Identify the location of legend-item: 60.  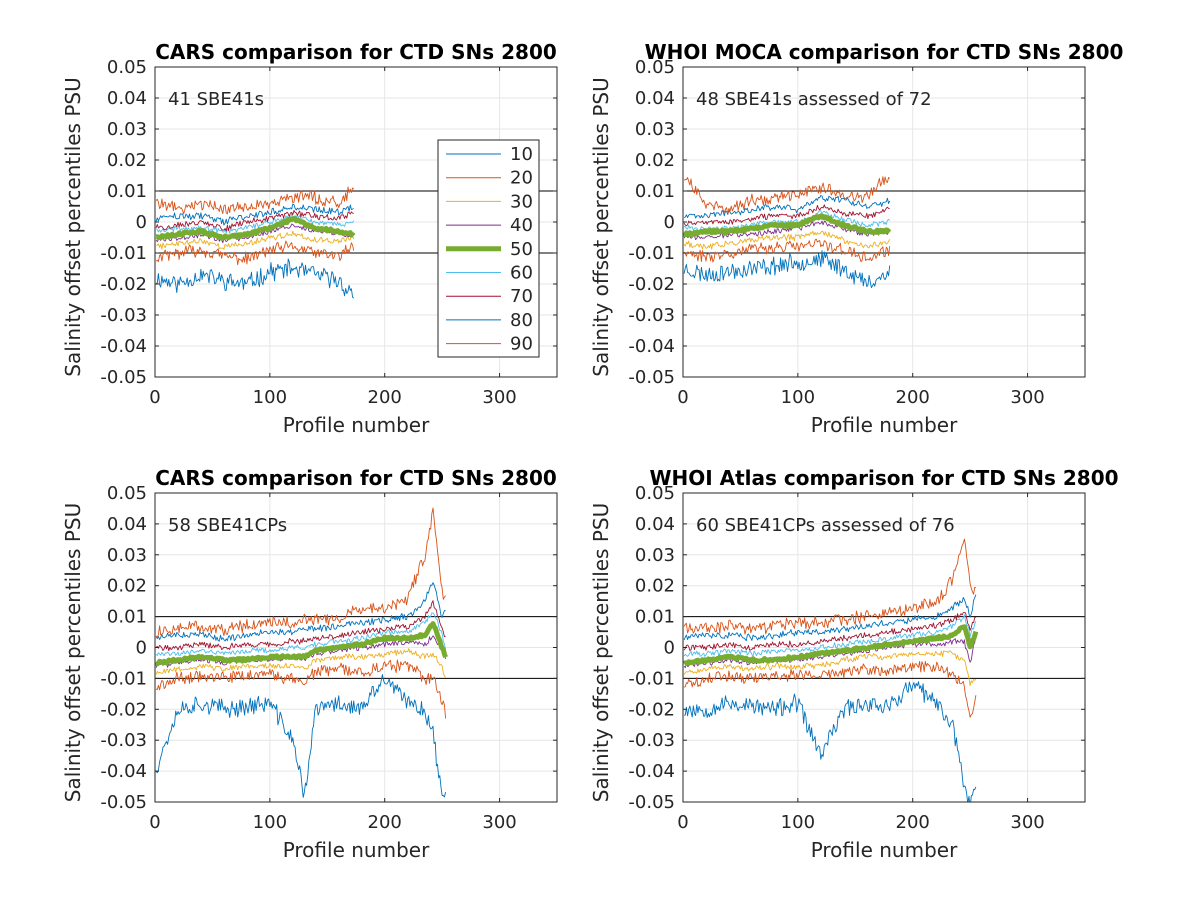
(489, 273).